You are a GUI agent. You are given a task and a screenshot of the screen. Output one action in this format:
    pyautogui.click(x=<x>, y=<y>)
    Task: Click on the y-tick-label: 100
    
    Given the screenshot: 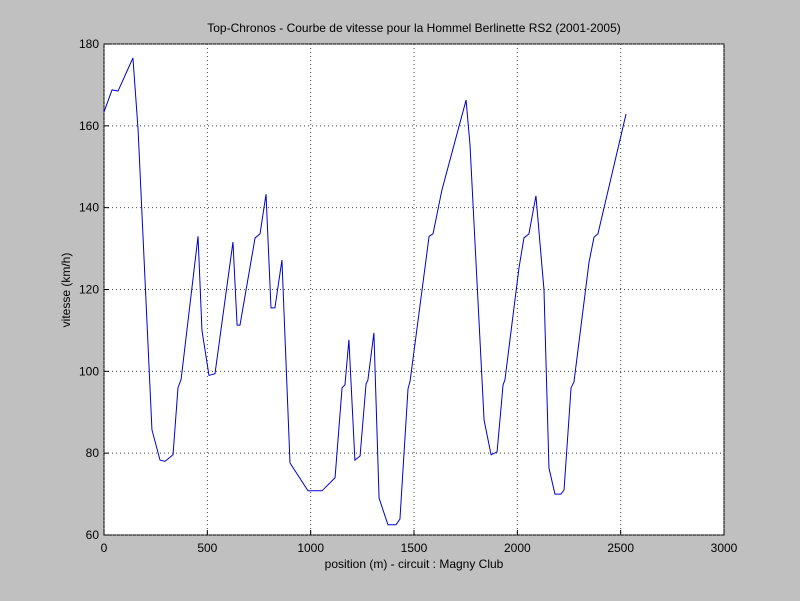 What is the action you would take?
    pyautogui.click(x=89, y=371)
    